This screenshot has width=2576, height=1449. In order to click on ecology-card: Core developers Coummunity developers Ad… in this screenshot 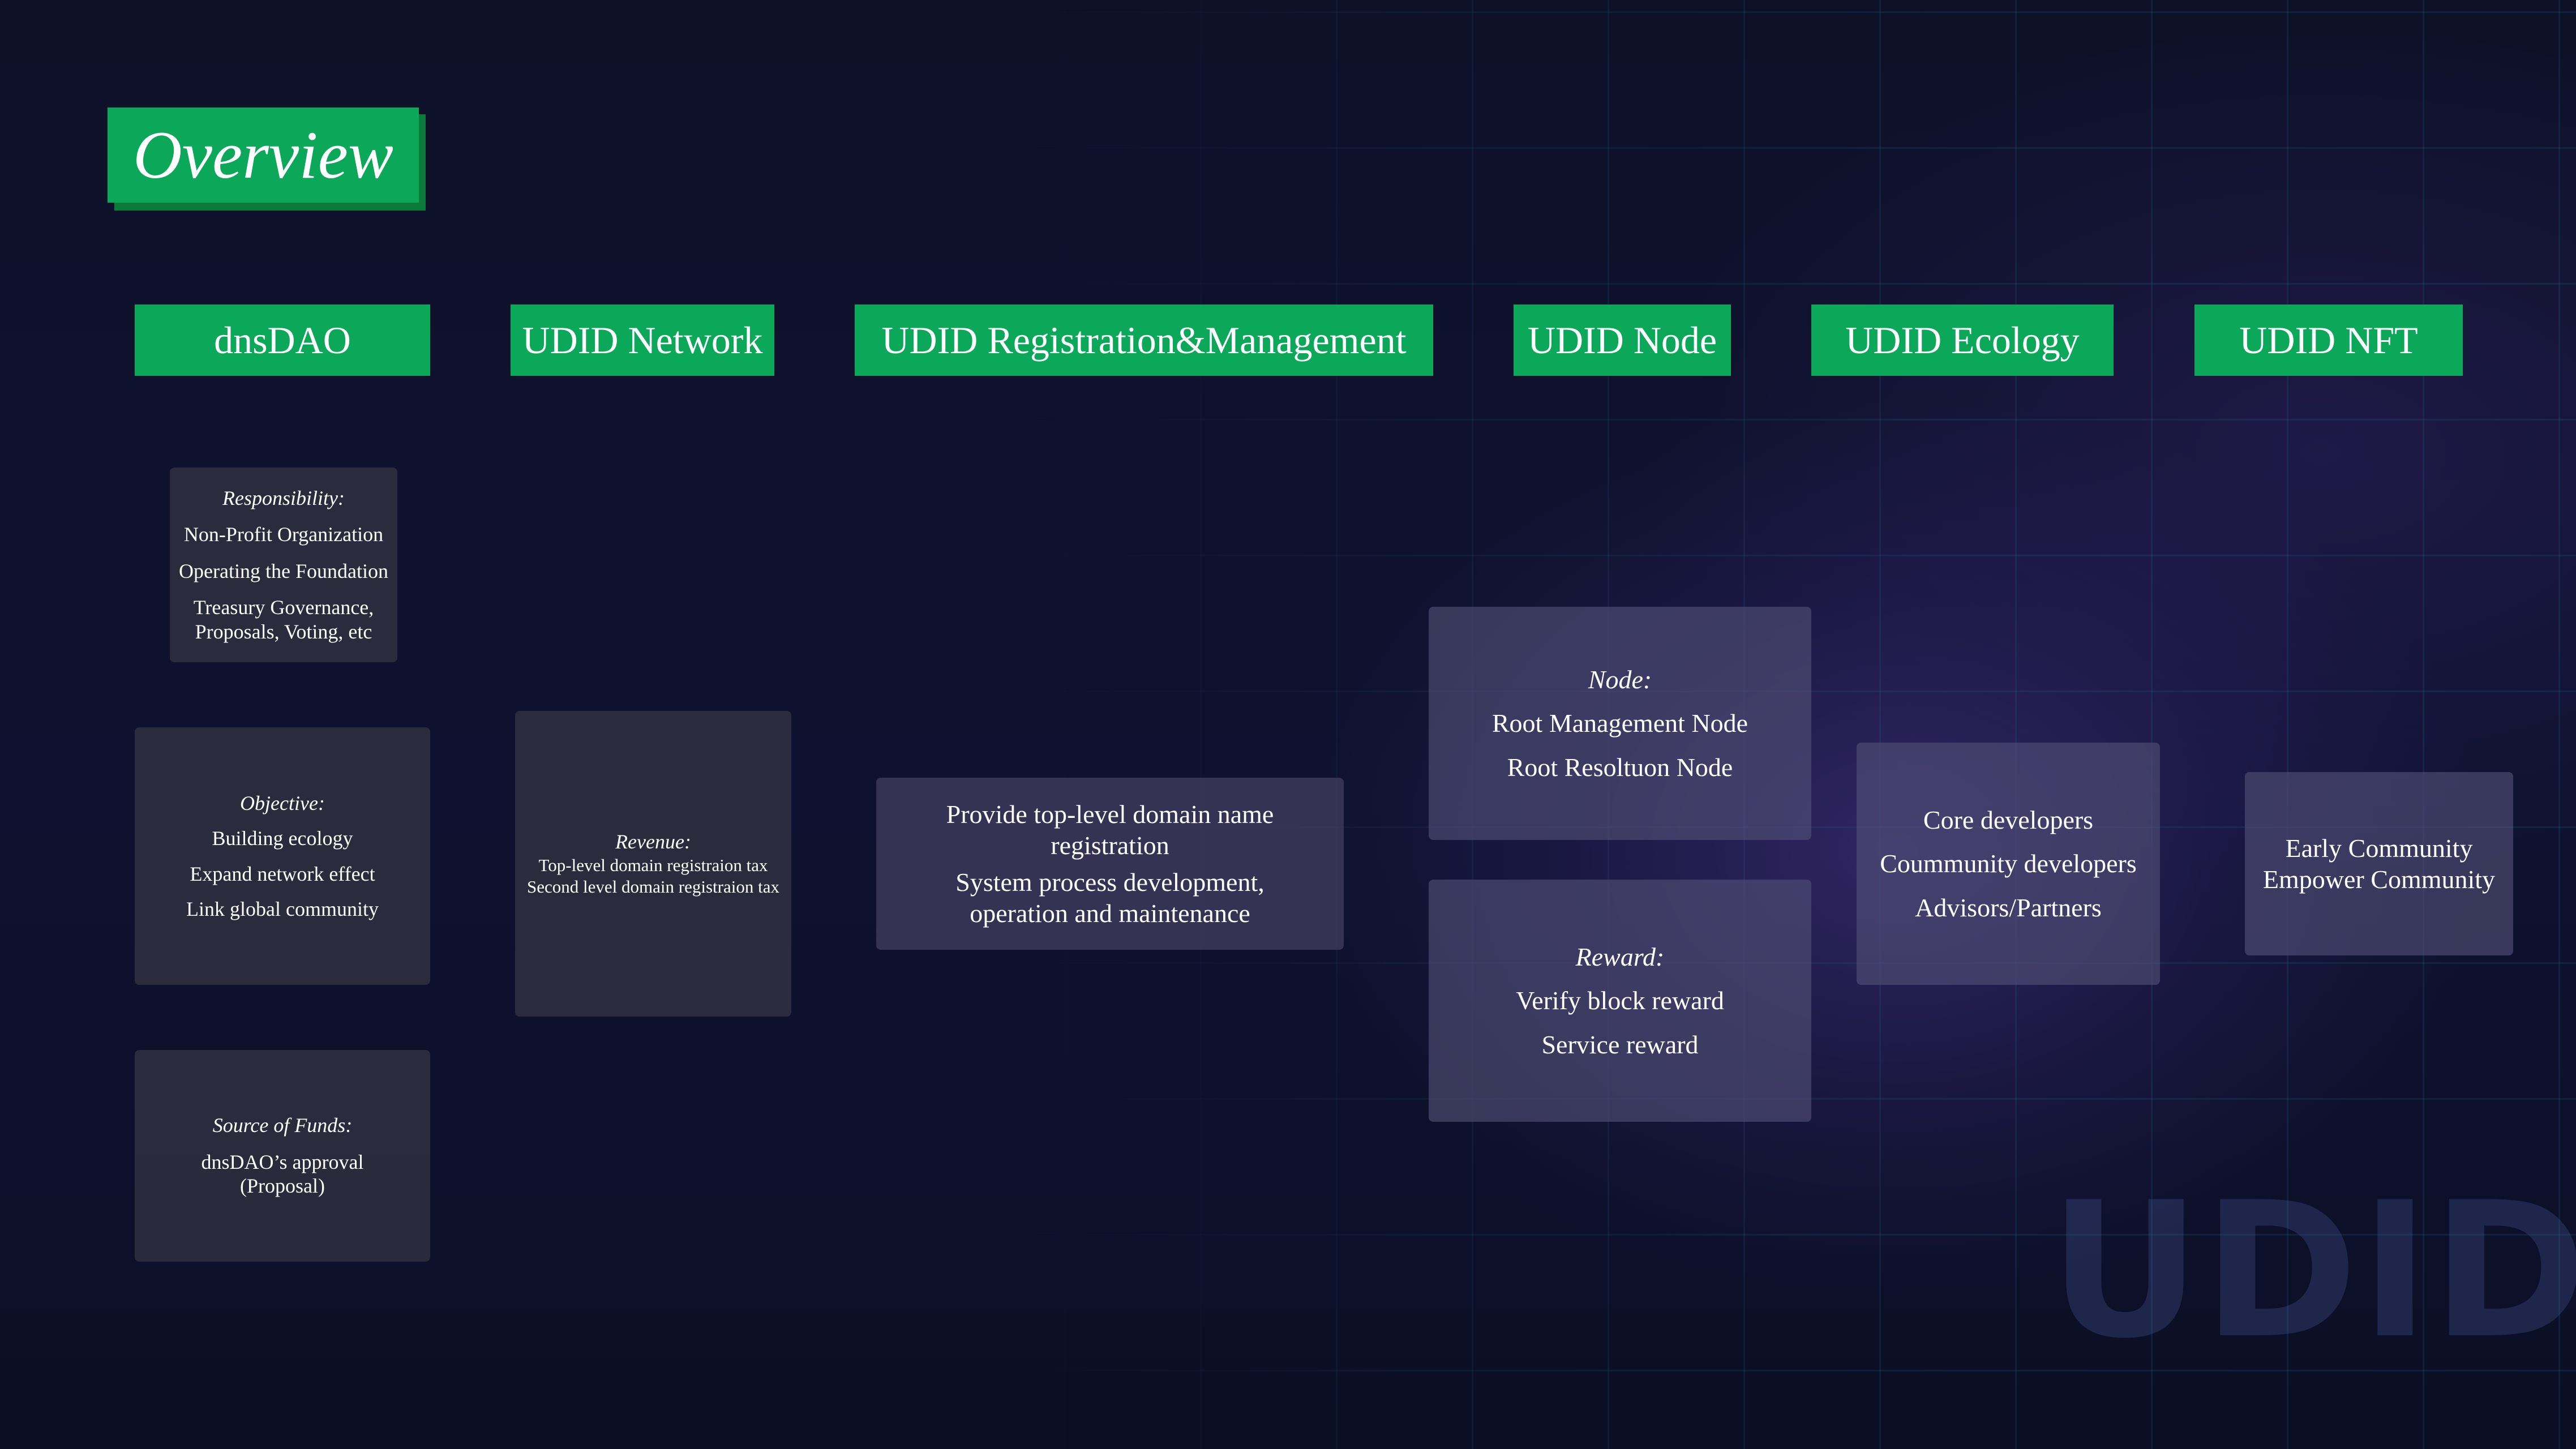, I will do `click(2008, 864)`.